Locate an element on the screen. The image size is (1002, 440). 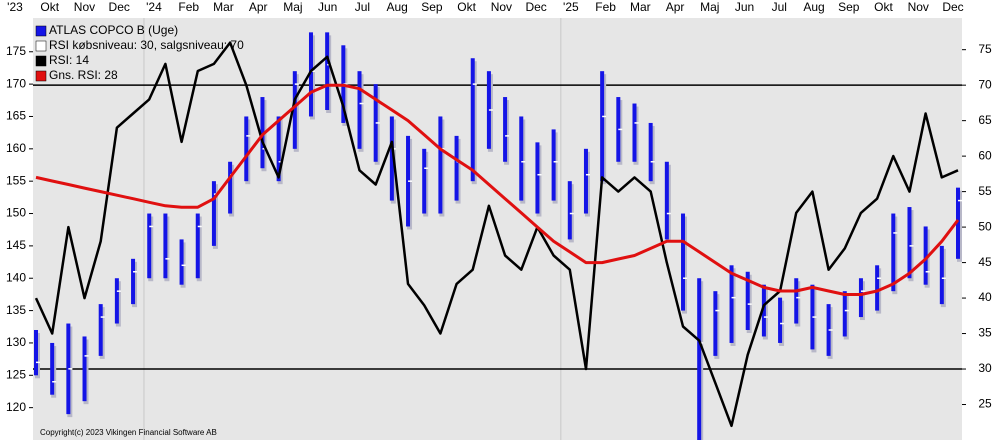
y2-tick-label: 75 is located at coordinates (985, 49).